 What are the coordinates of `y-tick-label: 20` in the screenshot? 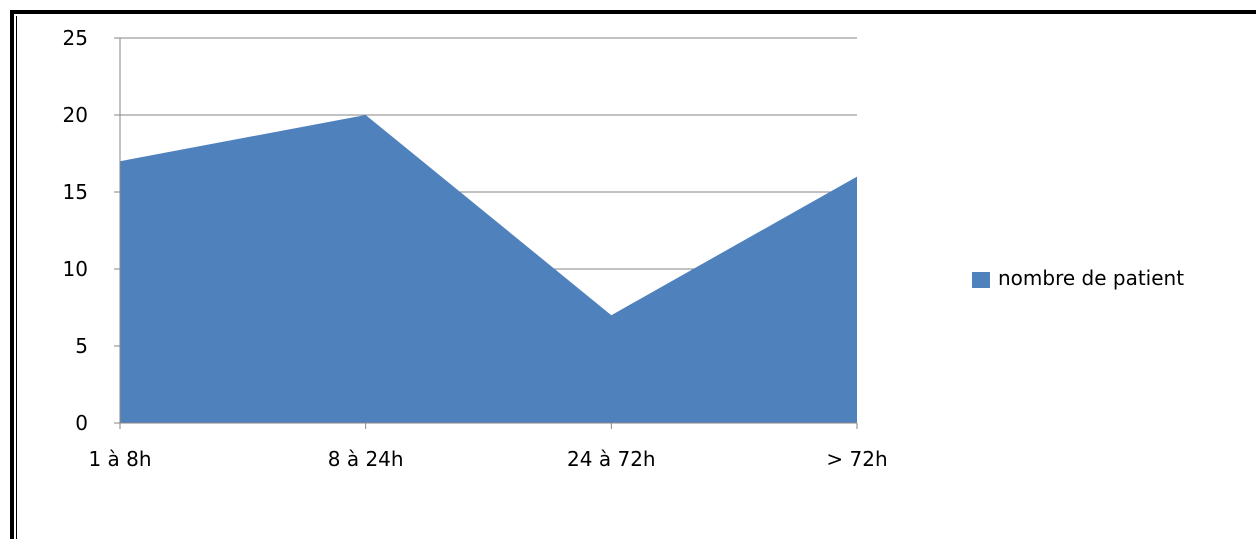 It's located at (75, 115).